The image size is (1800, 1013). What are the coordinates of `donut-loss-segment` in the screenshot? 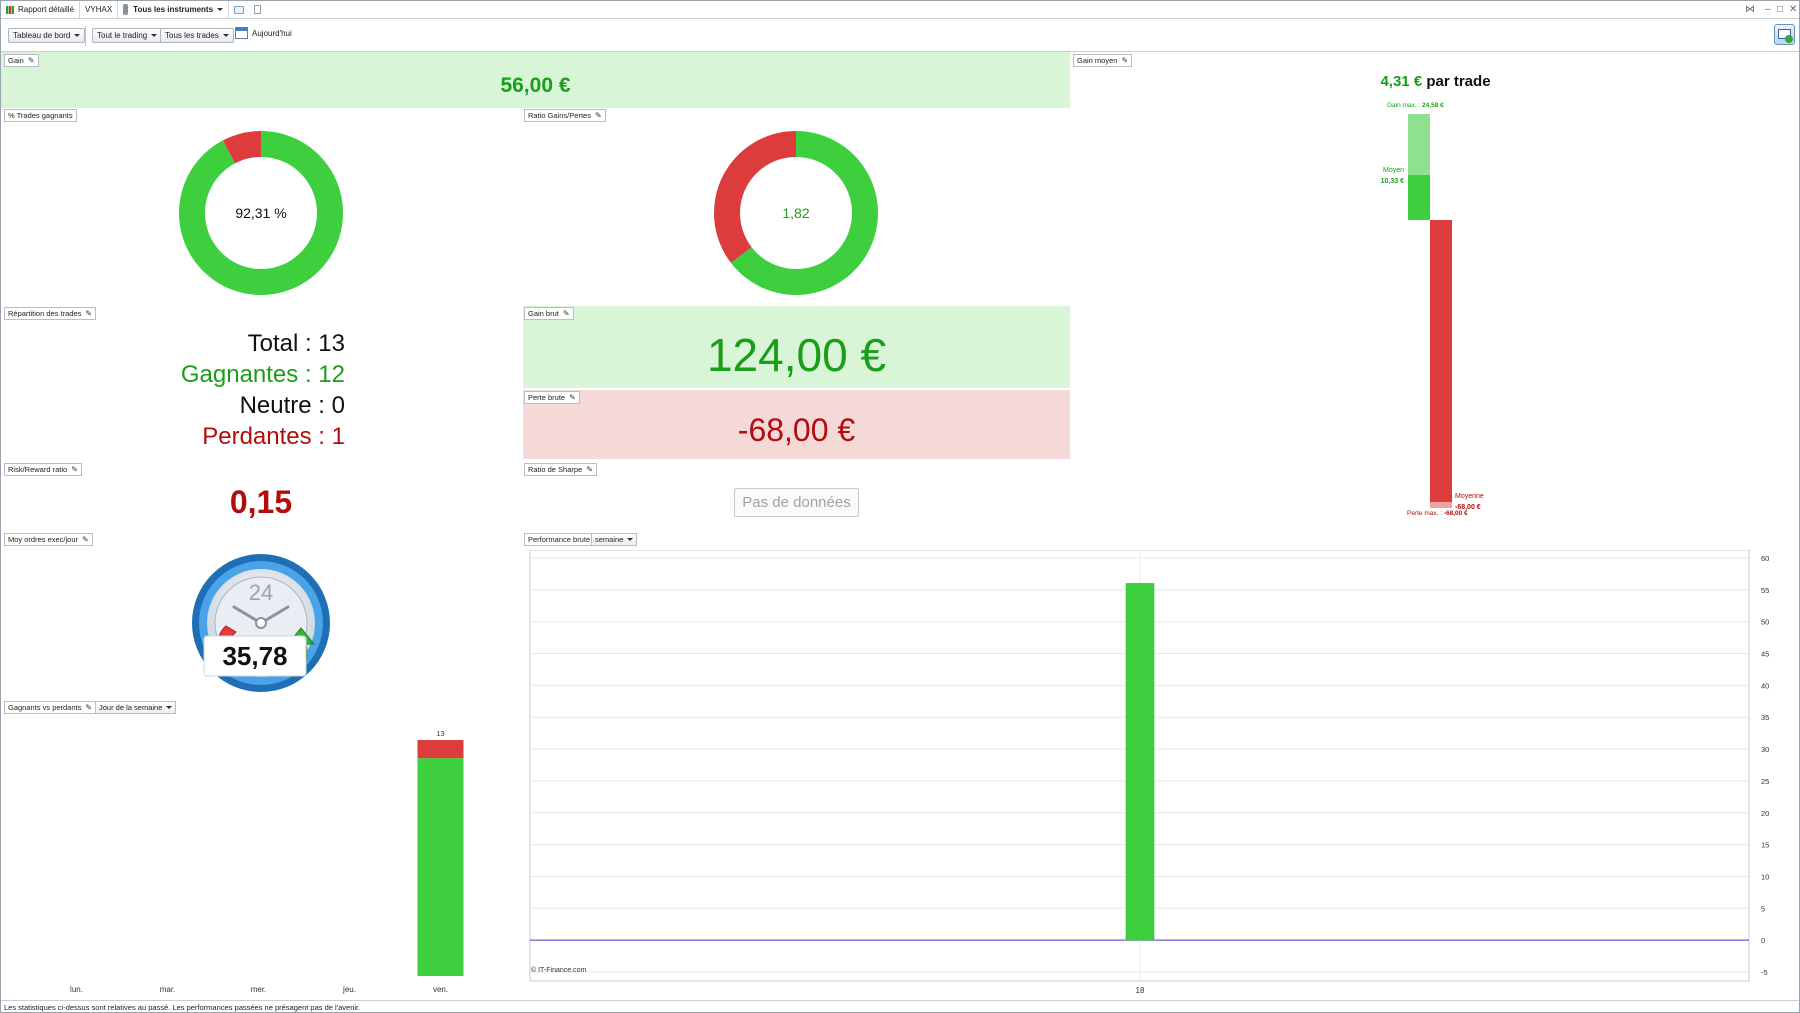 It's located at (755, 197).